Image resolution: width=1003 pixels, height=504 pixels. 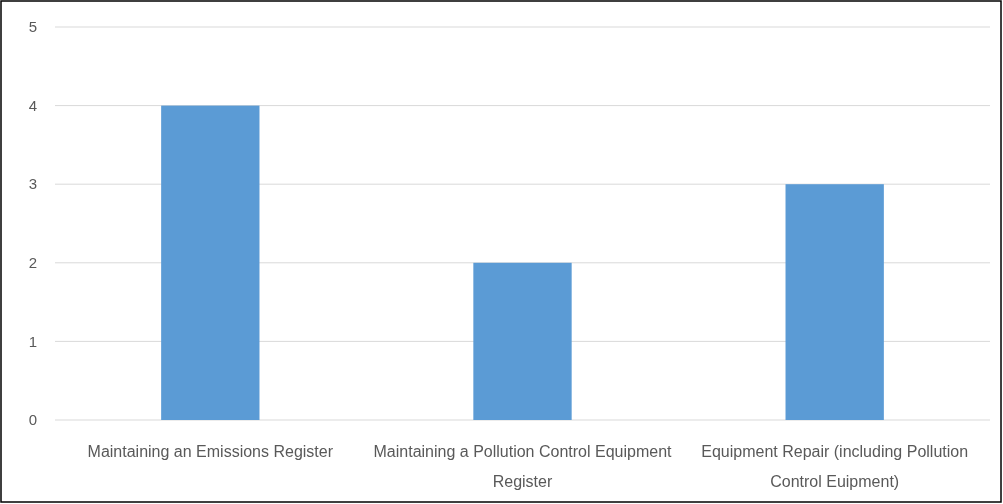 I want to click on y-tick-label: 1, so click(x=33, y=341).